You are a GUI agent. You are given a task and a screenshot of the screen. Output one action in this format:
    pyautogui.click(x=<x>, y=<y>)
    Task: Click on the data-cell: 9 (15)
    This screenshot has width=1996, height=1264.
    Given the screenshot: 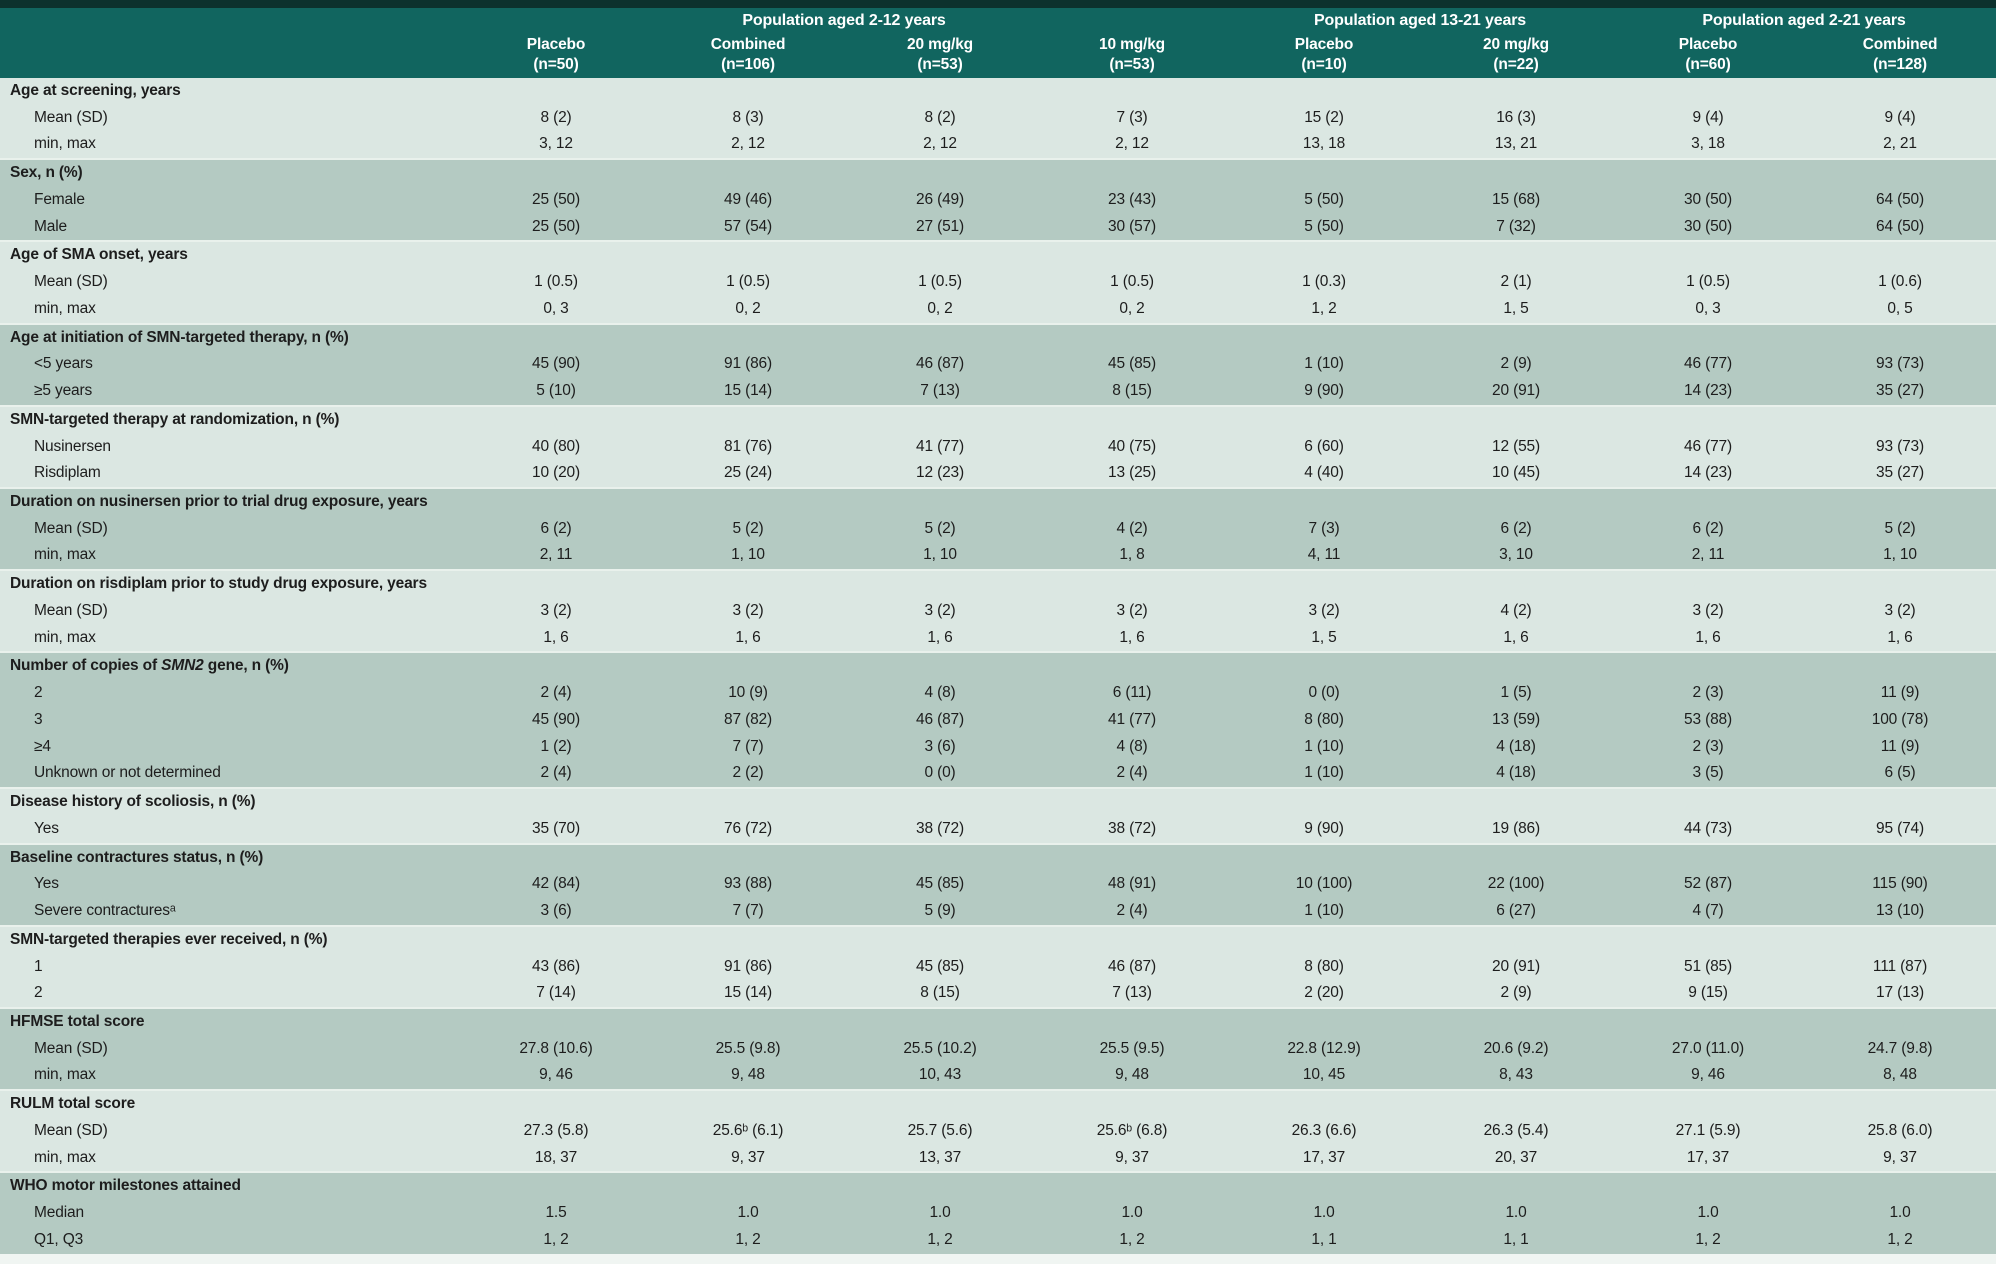 What is the action you would take?
    pyautogui.click(x=1708, y=993)
    